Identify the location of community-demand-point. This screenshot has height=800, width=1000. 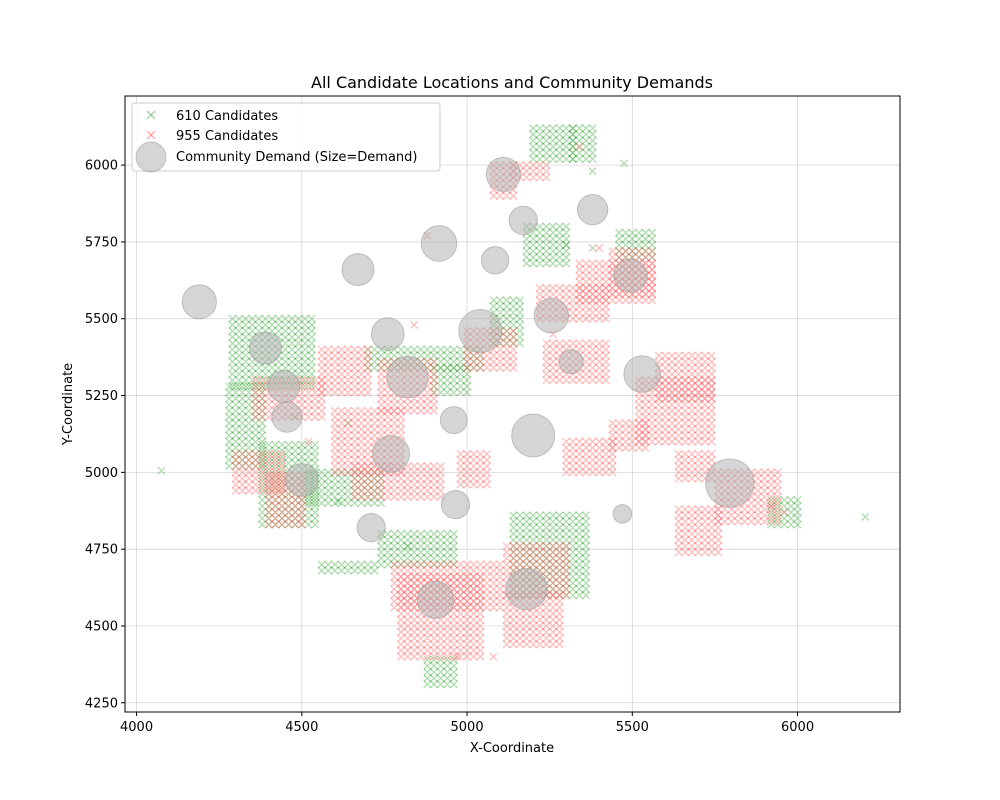
(199, 302).